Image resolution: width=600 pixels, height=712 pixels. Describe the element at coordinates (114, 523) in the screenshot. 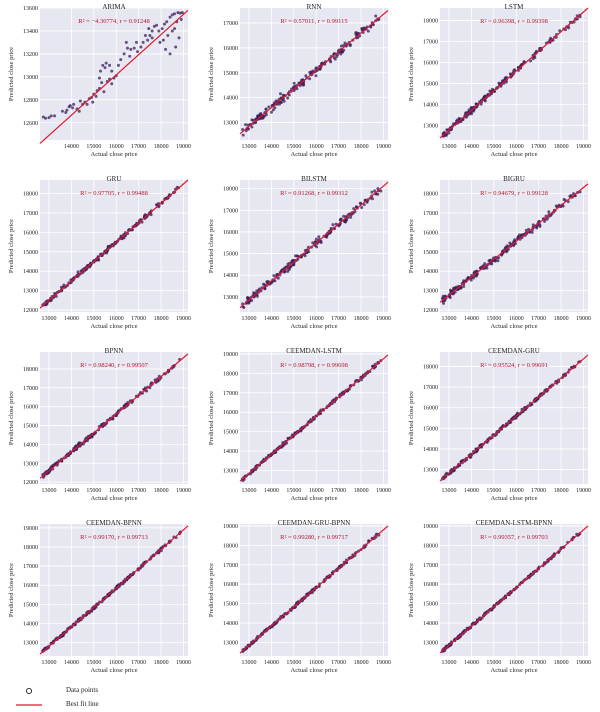

I see `chart-title: CEEMDAN-BPNN` at that location.